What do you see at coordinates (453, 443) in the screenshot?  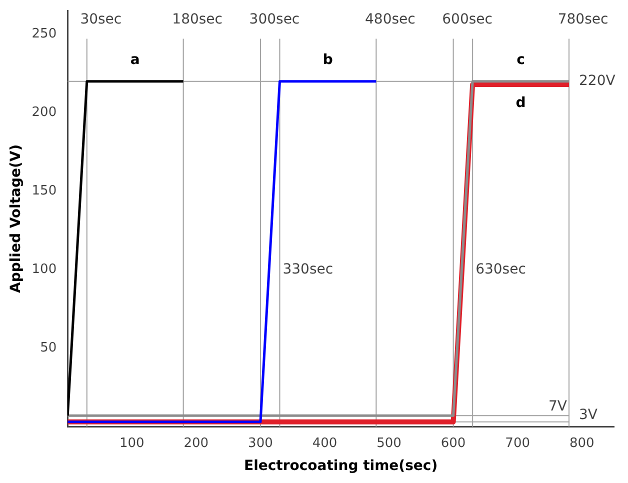 I see `x-tick-label: 600` at bounding box center [453, 443].